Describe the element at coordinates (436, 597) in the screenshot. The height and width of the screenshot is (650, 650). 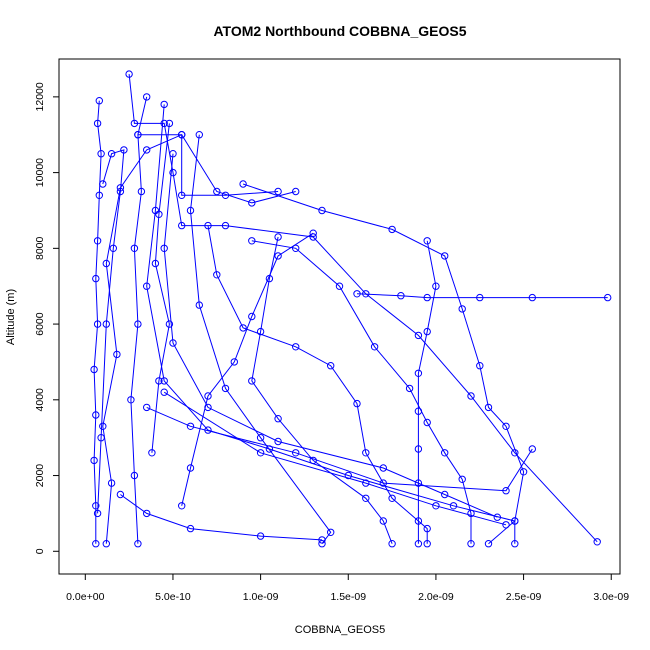
I see `x-tick-label: 2.0e-09` at that location.